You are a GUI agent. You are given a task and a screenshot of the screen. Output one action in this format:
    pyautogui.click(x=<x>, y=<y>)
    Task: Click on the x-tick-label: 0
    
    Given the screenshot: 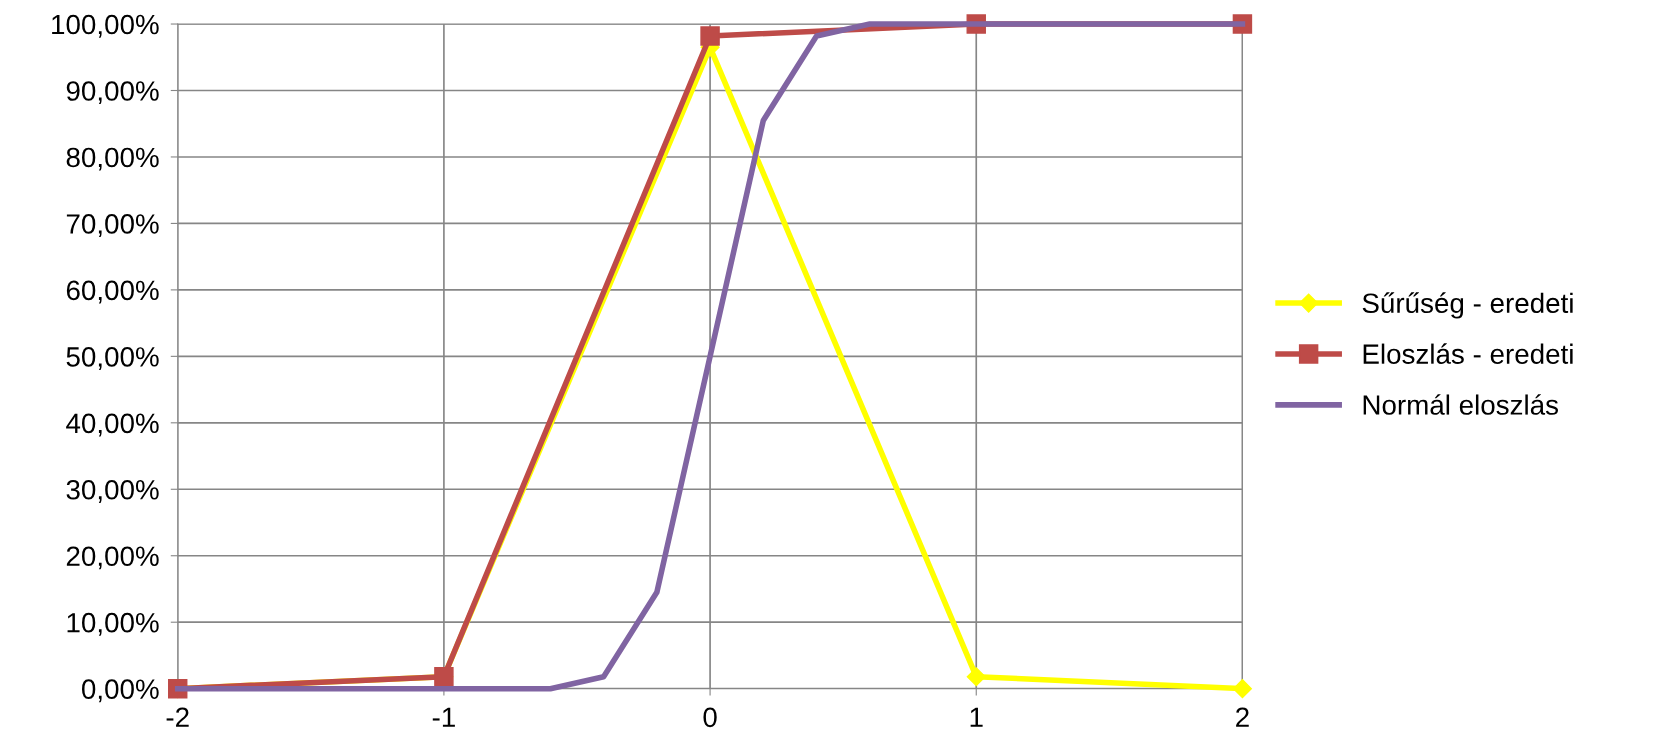 What is the action you would take?
    pyautogui.click(x=710, y=717)
    